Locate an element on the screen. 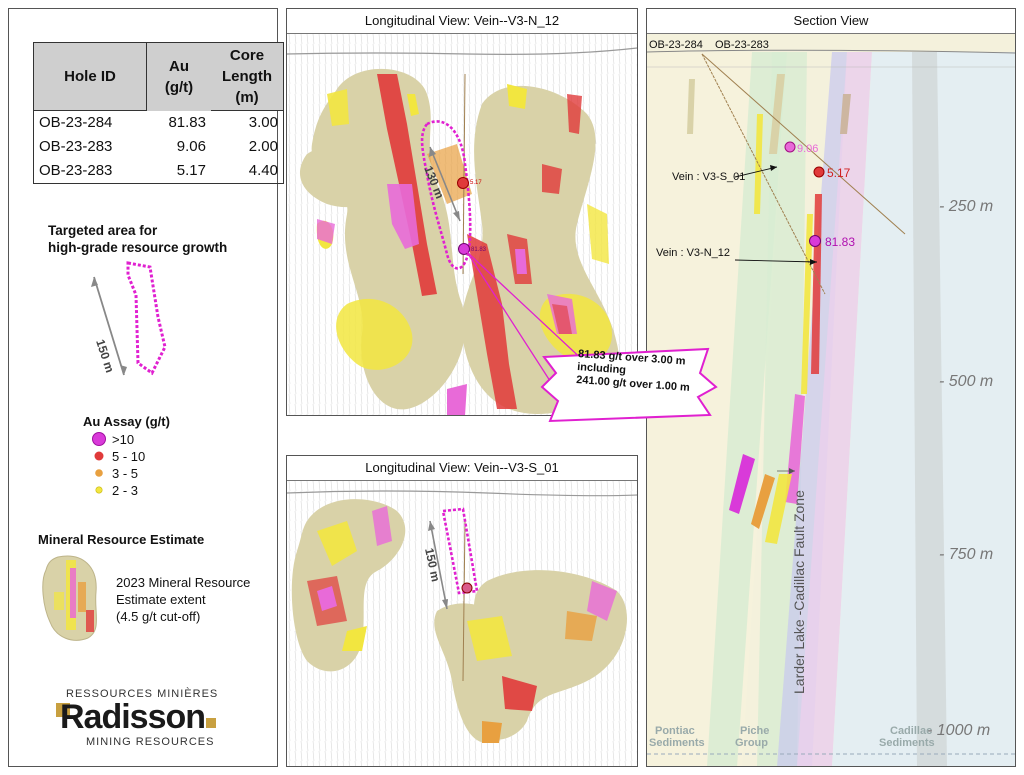 This screenshot has height=775, width=1024. header-core-length: Core Length (m) is located at coordinates (247, 76).